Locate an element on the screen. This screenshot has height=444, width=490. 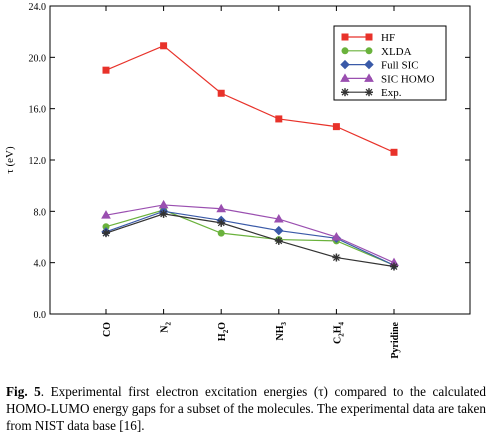
caption-label: Fig. 5 is located at coordinates (23, 391).